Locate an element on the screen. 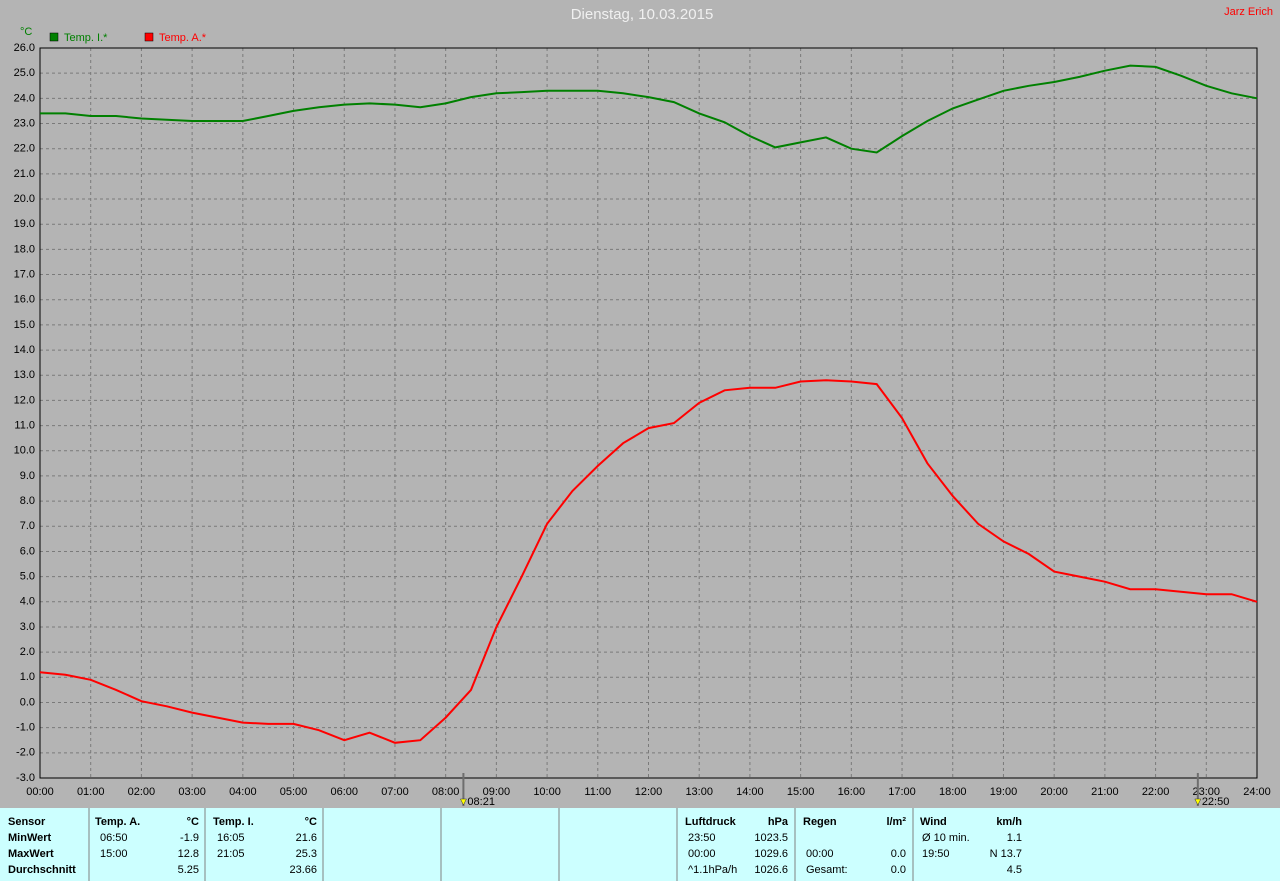 The height and width of the screenshot is (881, 1280). x-tick-label: 23:00 is located at coordinates (1207, 792).